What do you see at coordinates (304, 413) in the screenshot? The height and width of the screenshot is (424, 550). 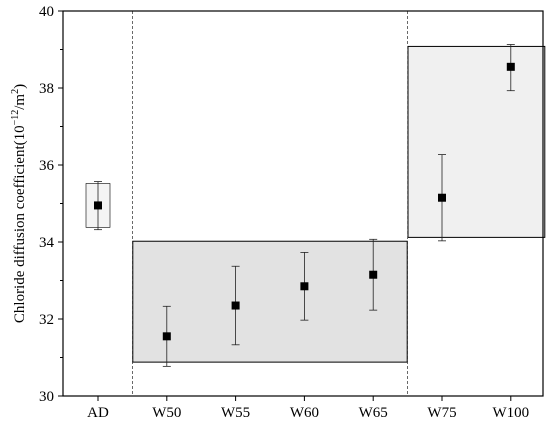 I see `x-tick-label-W60: W60` at bounding box center [304, 413].